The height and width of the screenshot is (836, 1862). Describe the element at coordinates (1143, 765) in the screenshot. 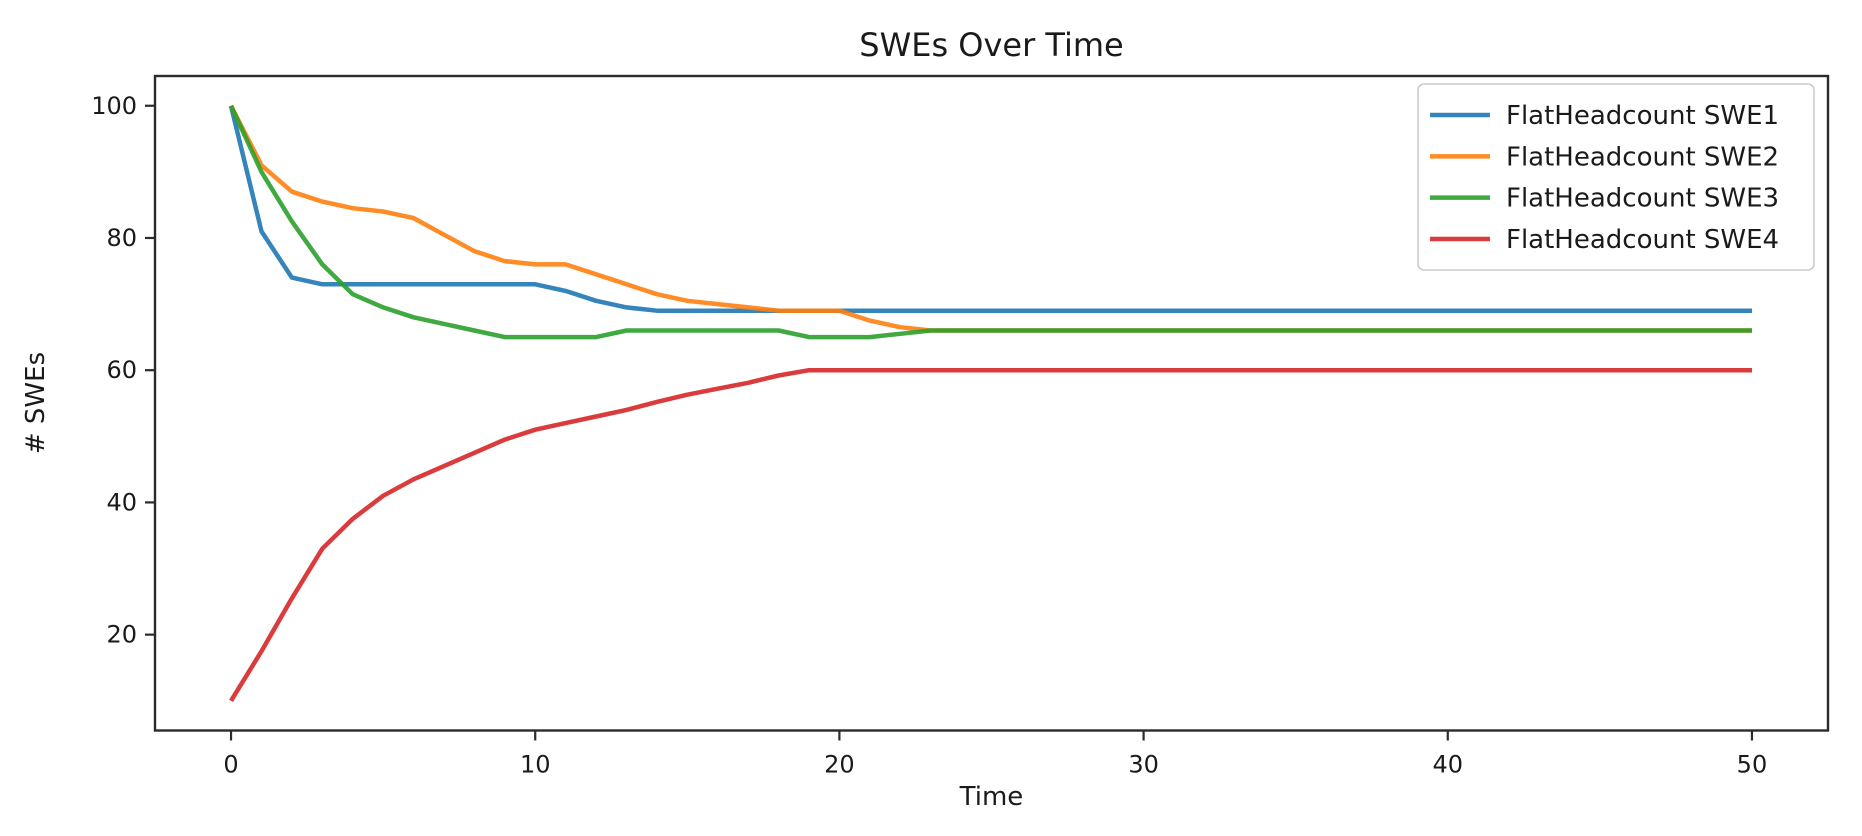

I see `x-tick-label: 30` at that location.